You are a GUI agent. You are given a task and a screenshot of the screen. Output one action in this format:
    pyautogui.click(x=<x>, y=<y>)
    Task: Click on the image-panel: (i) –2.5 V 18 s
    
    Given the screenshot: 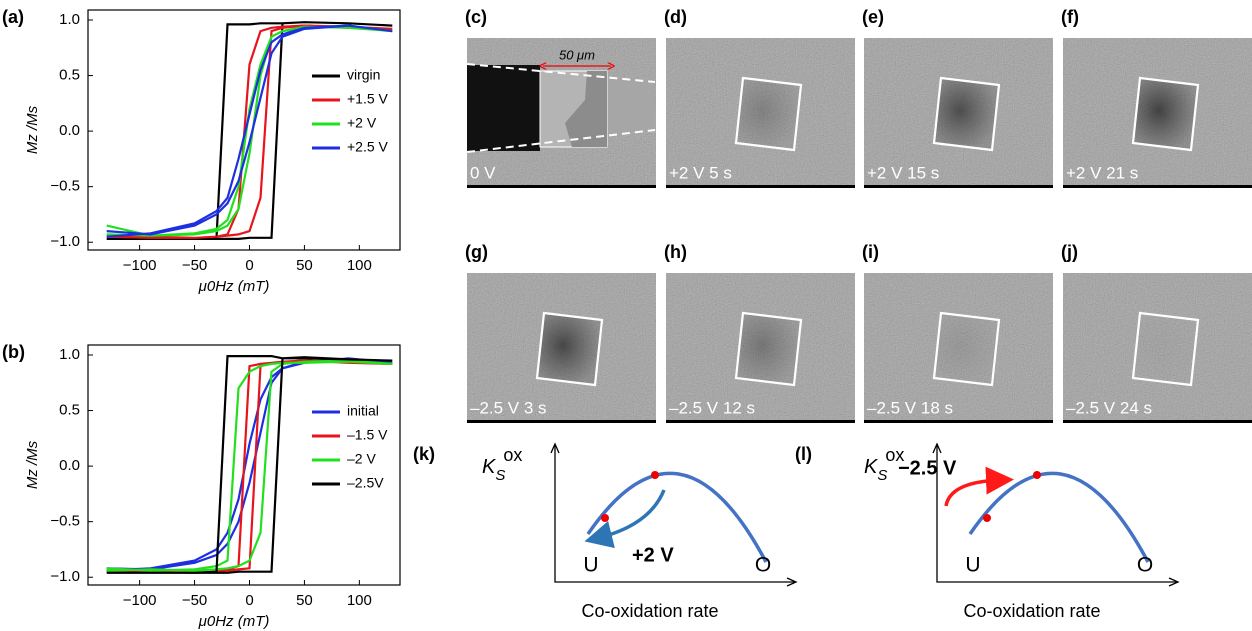 What is the action you would take?
    pyautogui.click(x=957, y=332)
    